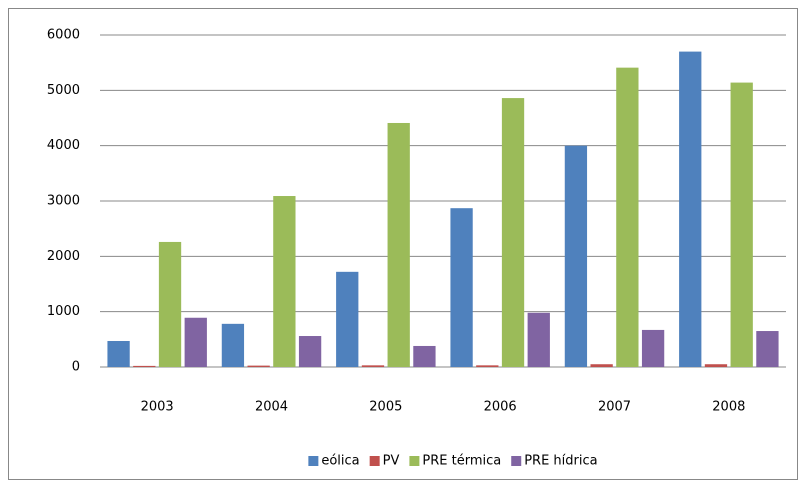 The height and width of the screenshot is (492, 807). What do you see at coordinates (271, 407) in the screenshot?
I see `x-tick-label: 2004` at bounding box center [271, 407].